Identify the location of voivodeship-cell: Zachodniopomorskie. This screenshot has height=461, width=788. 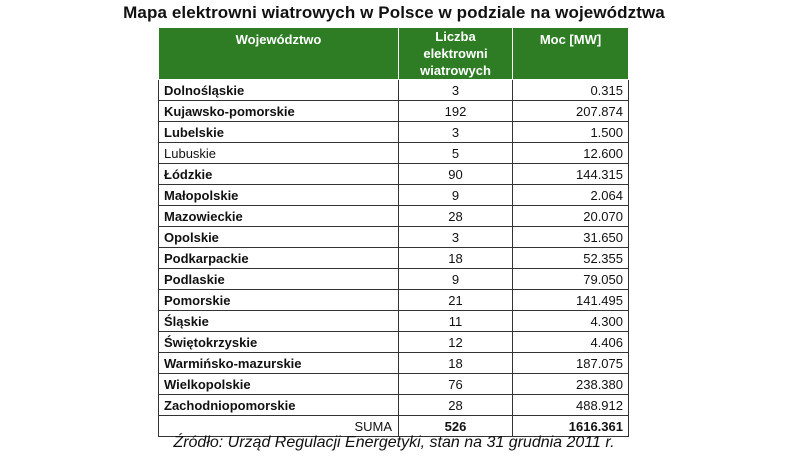
(278, 405).